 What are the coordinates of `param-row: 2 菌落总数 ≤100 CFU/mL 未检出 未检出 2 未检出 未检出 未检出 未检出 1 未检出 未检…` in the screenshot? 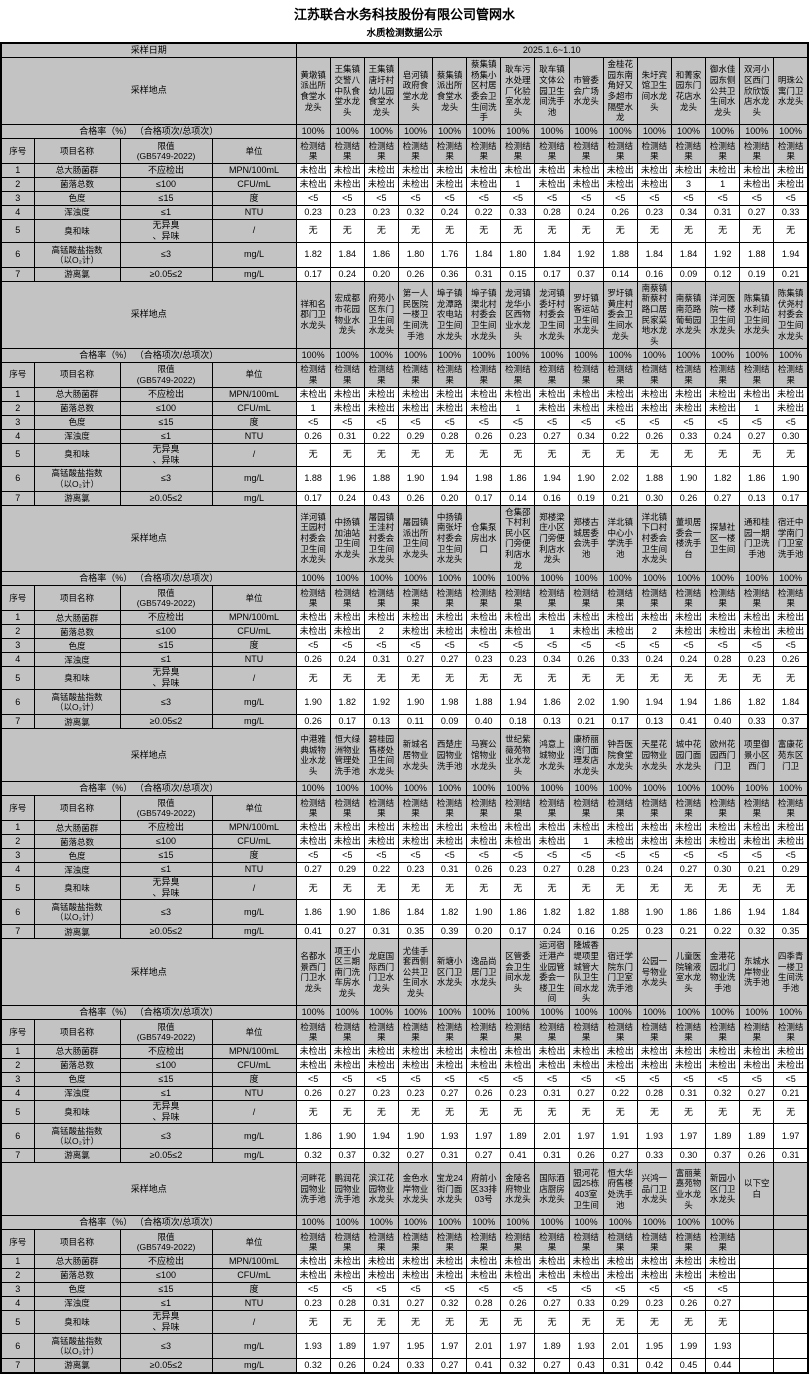 It's located at (404, 632).